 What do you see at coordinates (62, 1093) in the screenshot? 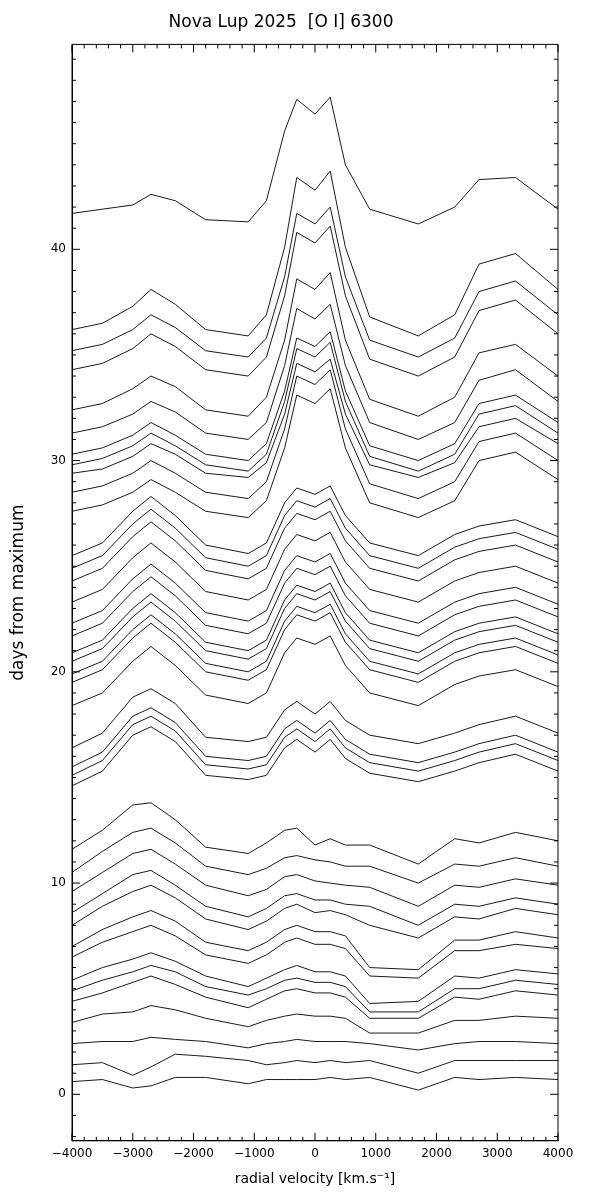
I see `y-tick-label: 0` at bounding box center [62, 1093].